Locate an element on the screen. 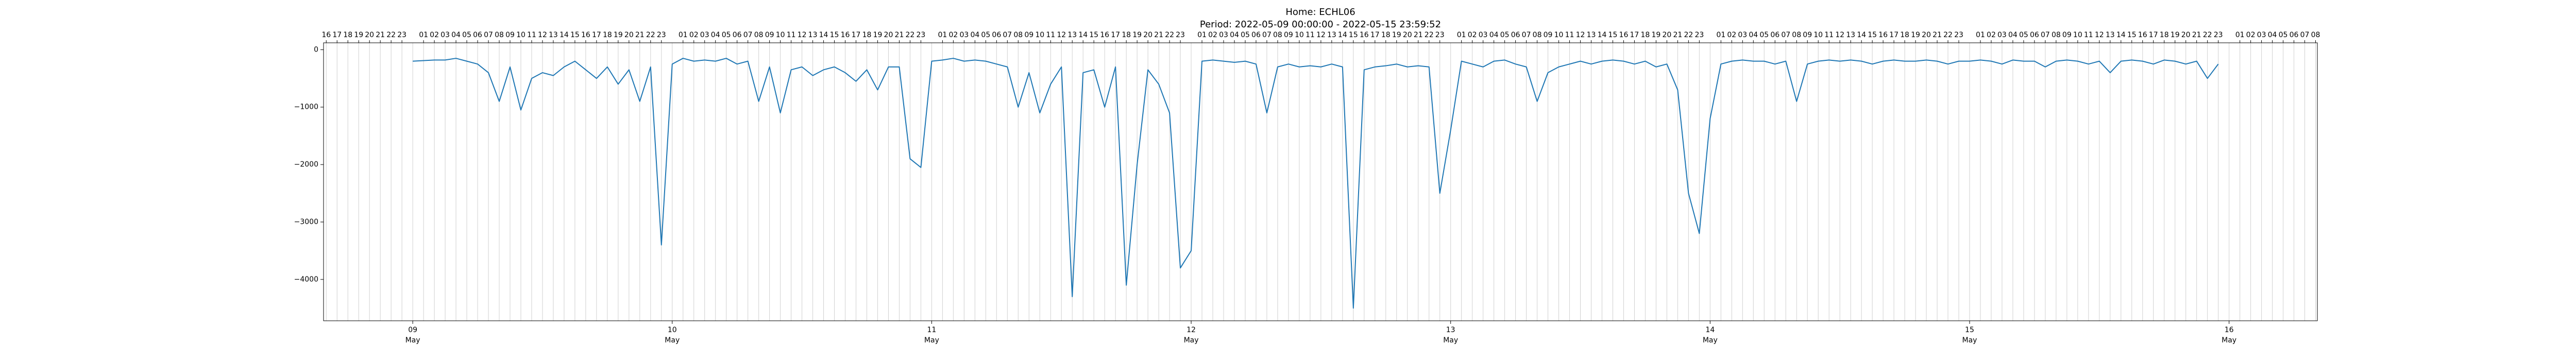 The image size is (2576, 361). y-tick-label: 0 is located at coordinates (316, 49).